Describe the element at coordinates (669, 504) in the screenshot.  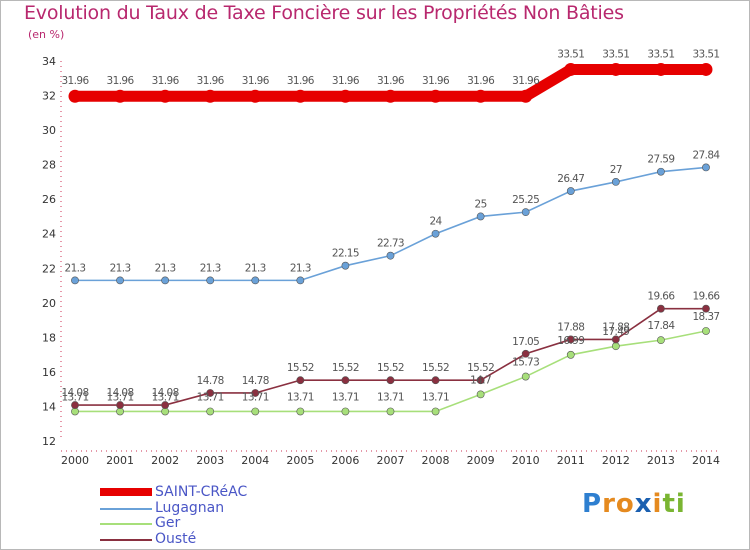
I see `logo-letter: t` at that location.